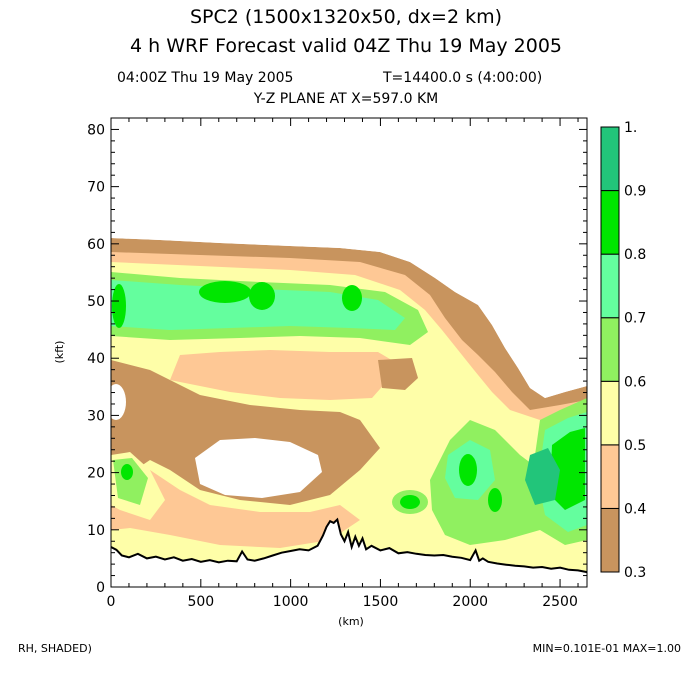  I want to click on rh-core-0.8-east, so click(468, 470).